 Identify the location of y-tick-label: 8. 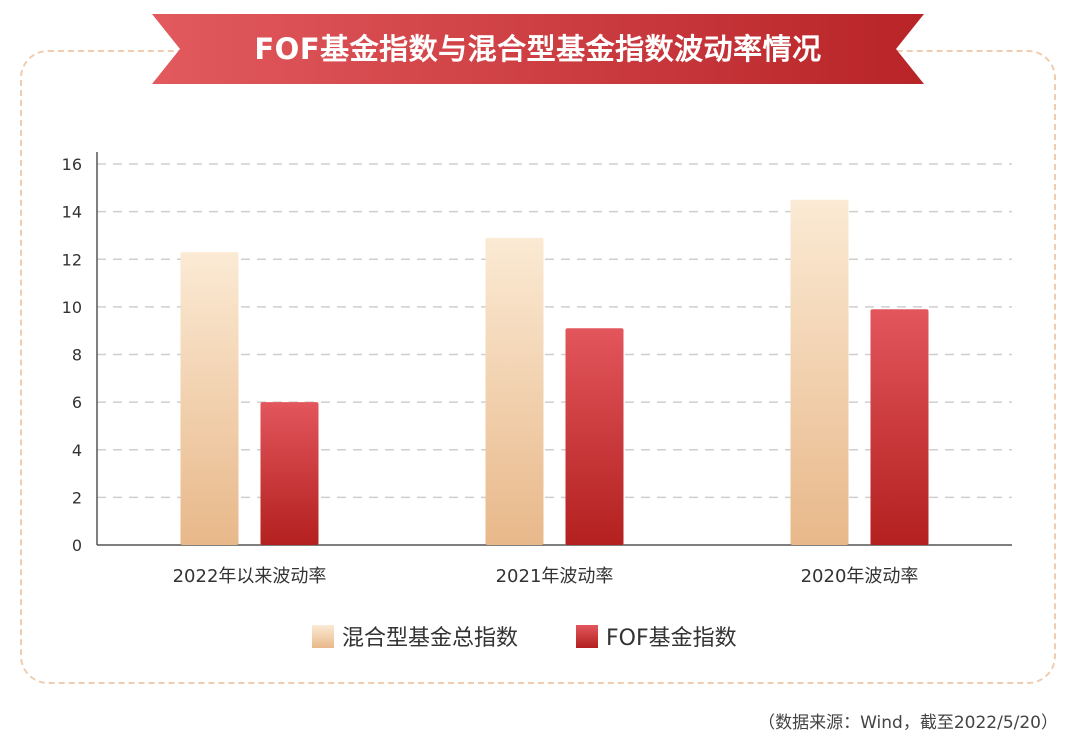
(77, 355).